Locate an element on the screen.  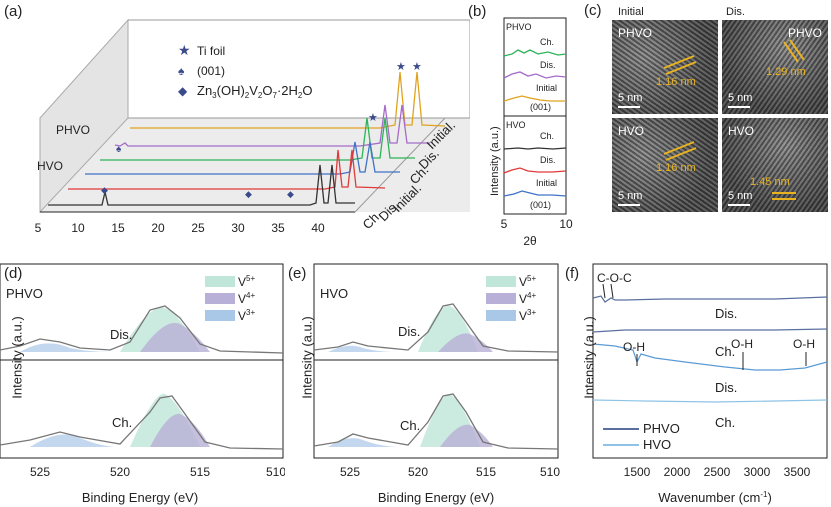
lattice-marks is located at coordinates (680, 151).